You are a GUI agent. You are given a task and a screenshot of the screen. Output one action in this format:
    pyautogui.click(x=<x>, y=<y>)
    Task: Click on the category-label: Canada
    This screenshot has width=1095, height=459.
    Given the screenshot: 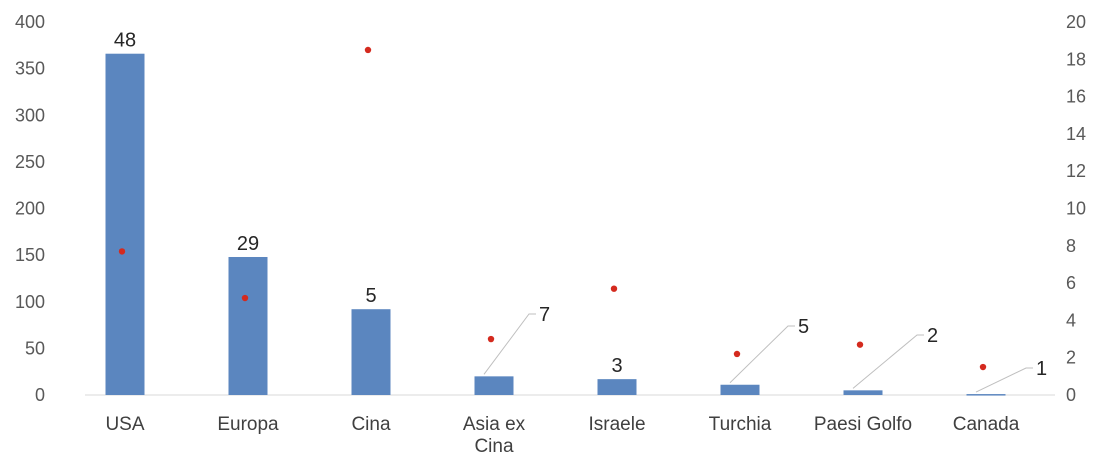 What is the action you would take?
    pyautogui.click(x=986, y=424)
    